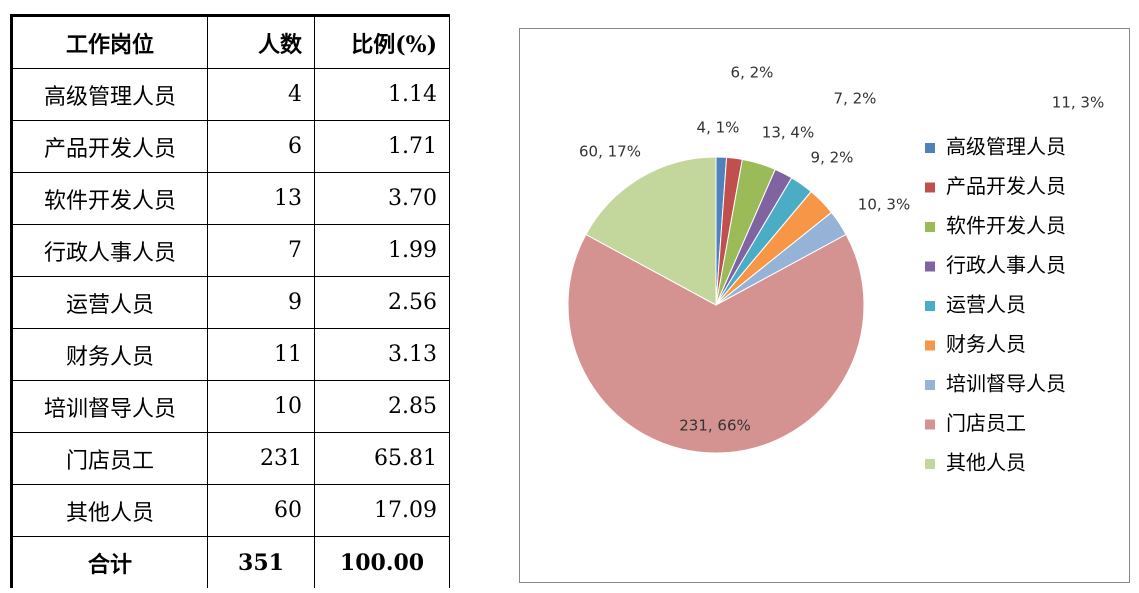 This screenshot has width=1139, height=593. What do you see at coordinates (382, 198) in the screenshot?
I see `table-cell: 3.70` at bounding box center [382, 198].